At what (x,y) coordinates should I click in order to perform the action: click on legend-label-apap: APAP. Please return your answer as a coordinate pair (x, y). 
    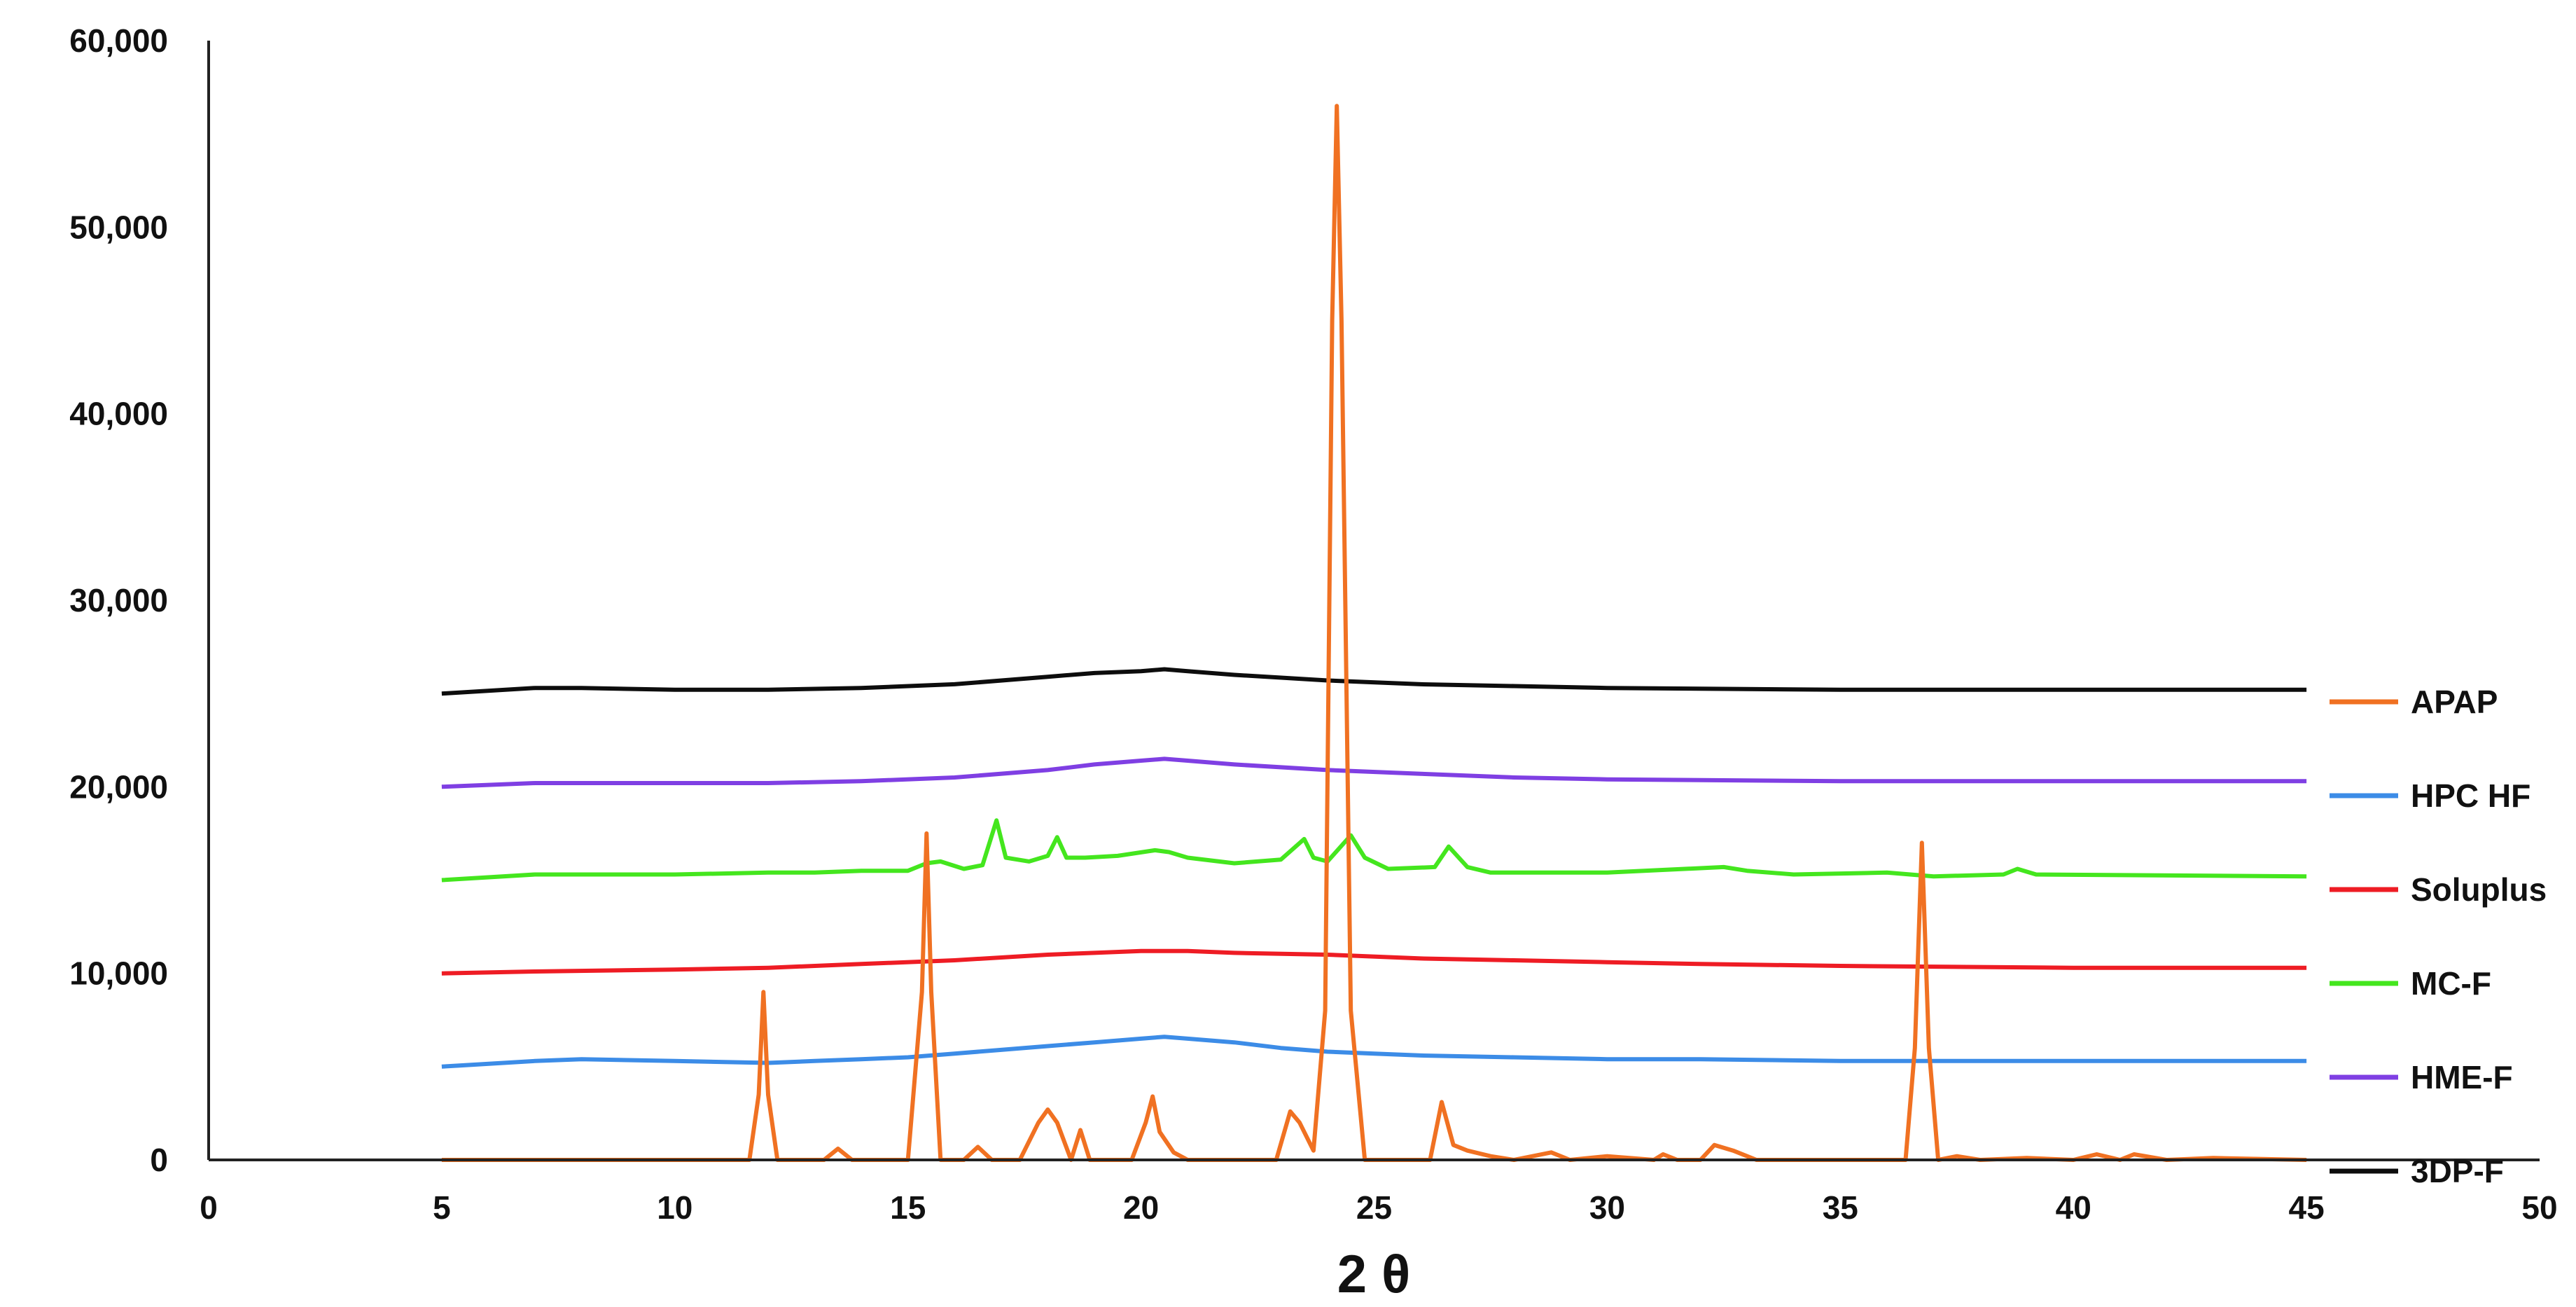
    Looking at the image, I should click on (2454, 702).